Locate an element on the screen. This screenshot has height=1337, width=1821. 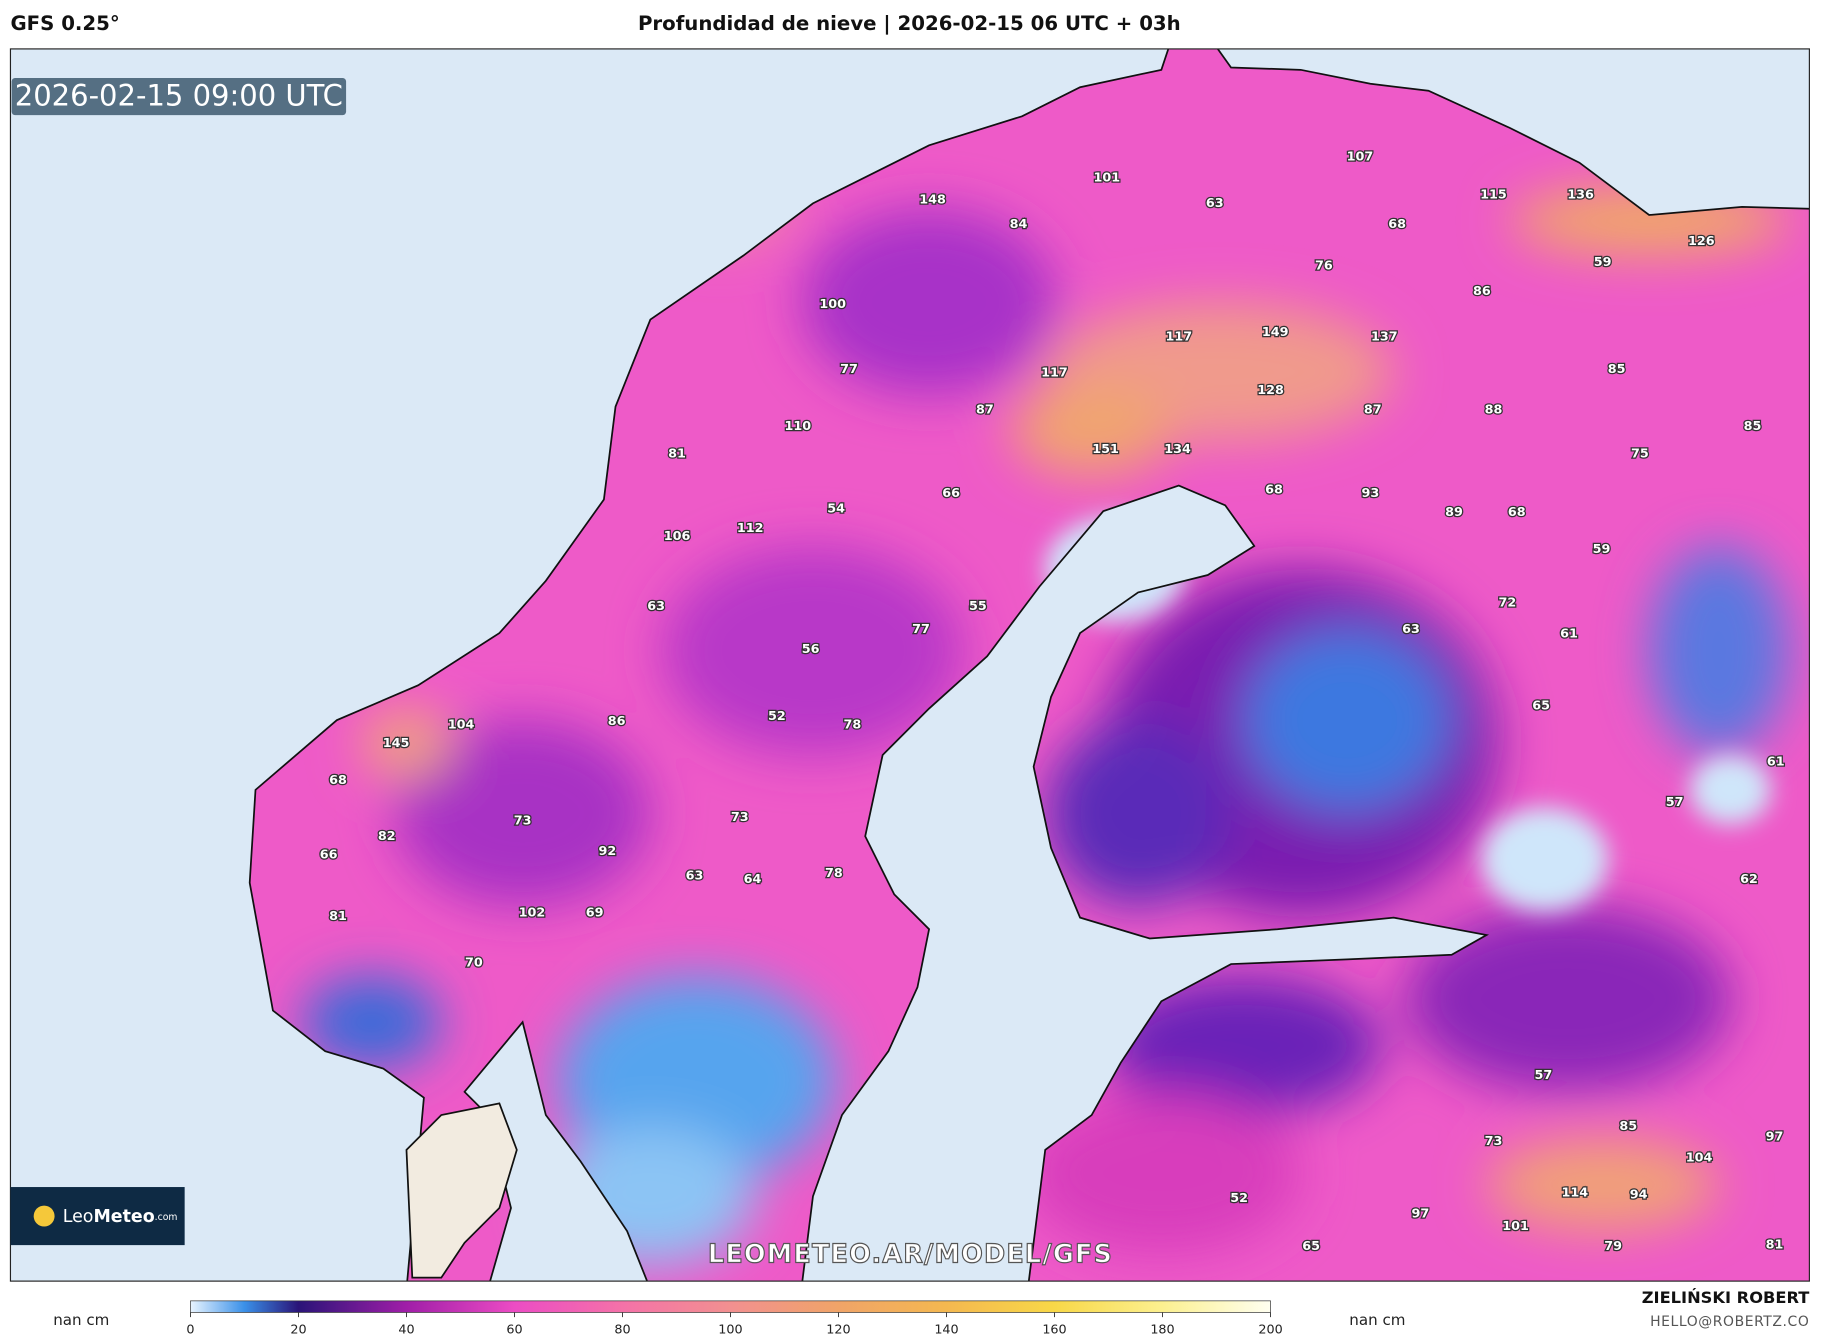
snow-depth-label: 149 is located at coordinates (1275, 332).